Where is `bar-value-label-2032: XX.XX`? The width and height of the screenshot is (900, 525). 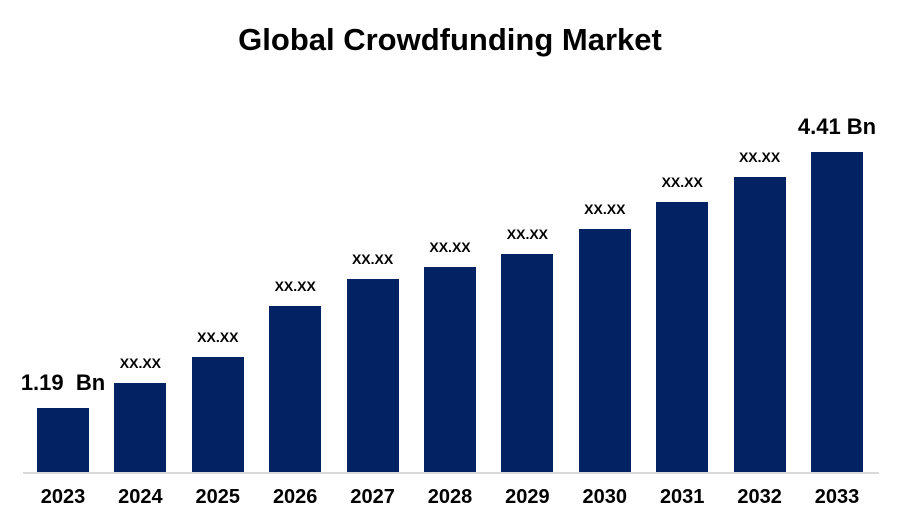
bar-value-label-2032: XX.XX is located at coordinates (759, 157).